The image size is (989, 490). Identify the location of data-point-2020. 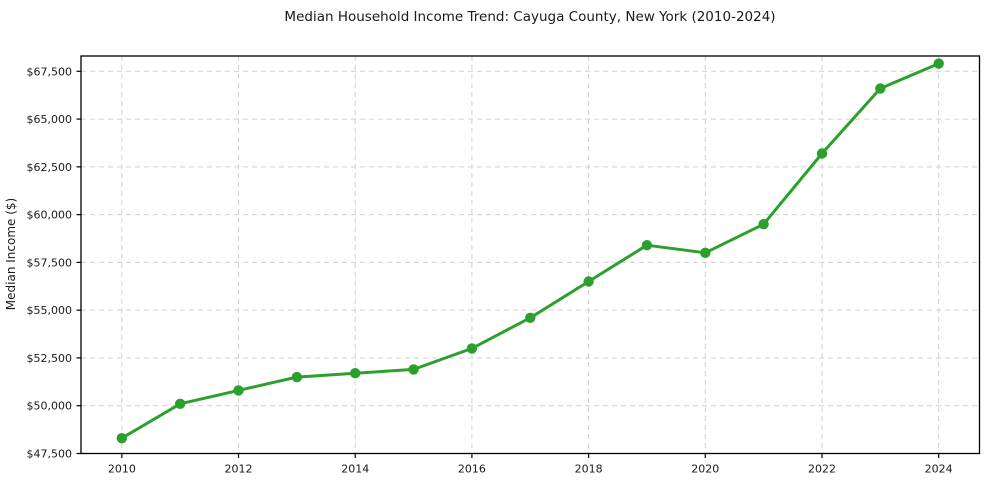
(705, 252).